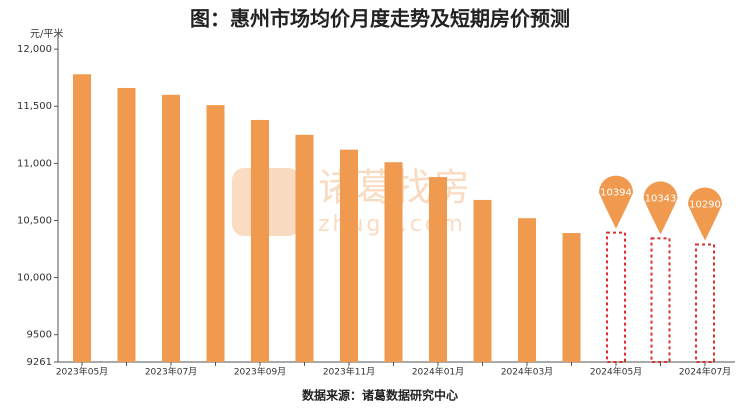 The height and width of the screenshot is (415, 740). Describe the element at coordinates (82, 372) in the screenshot. I see `x-tick-label: 2023年05月` at that location.